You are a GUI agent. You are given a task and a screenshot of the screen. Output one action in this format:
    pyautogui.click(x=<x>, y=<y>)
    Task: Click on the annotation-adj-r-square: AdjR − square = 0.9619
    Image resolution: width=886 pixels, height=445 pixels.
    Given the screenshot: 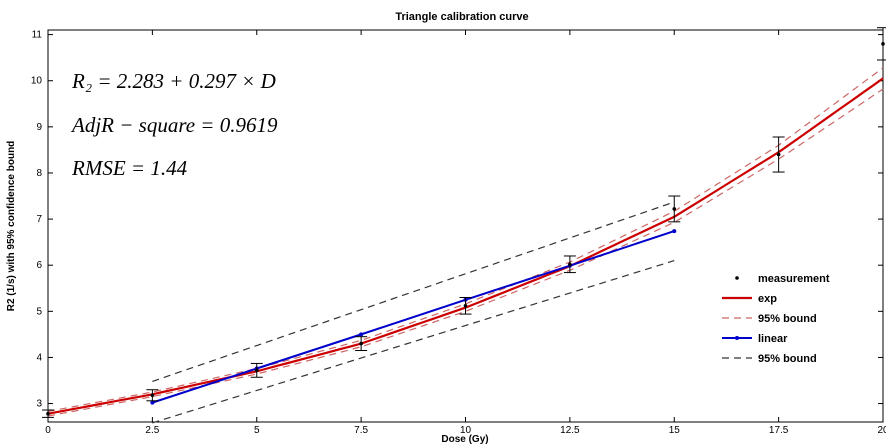 What is the action you would take?
    pyautogui.click(x=174, y=125)
    